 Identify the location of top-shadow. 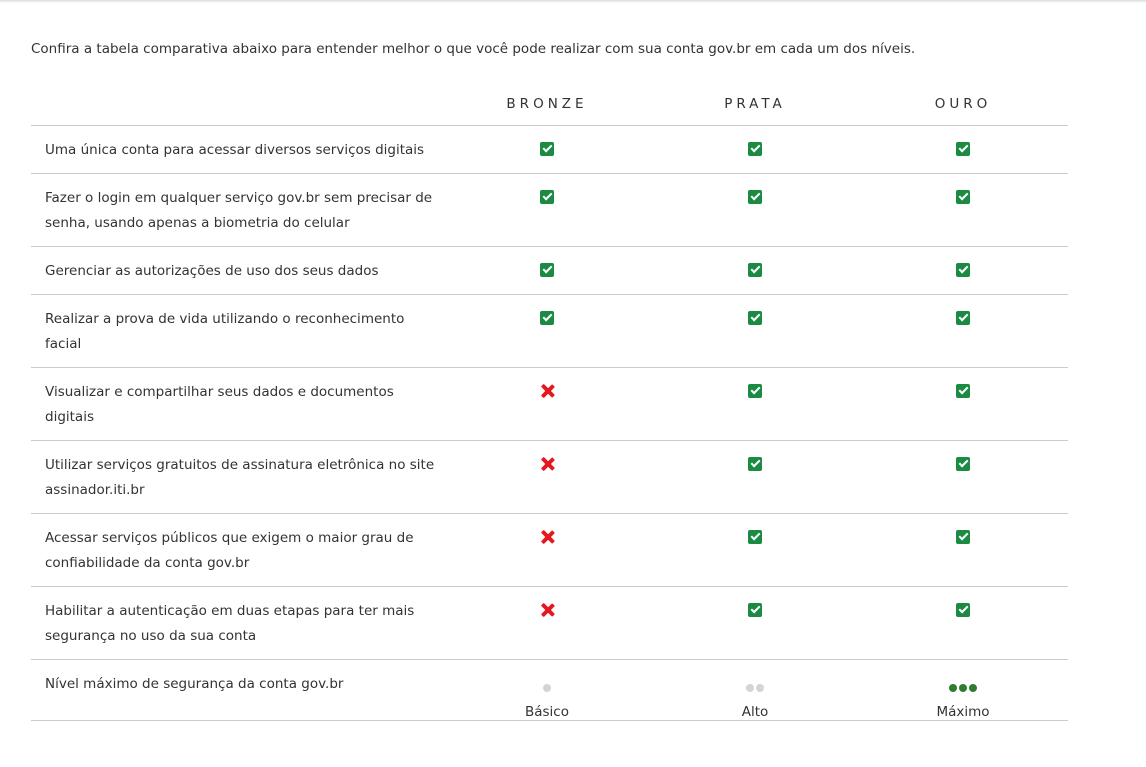
(573, 1).